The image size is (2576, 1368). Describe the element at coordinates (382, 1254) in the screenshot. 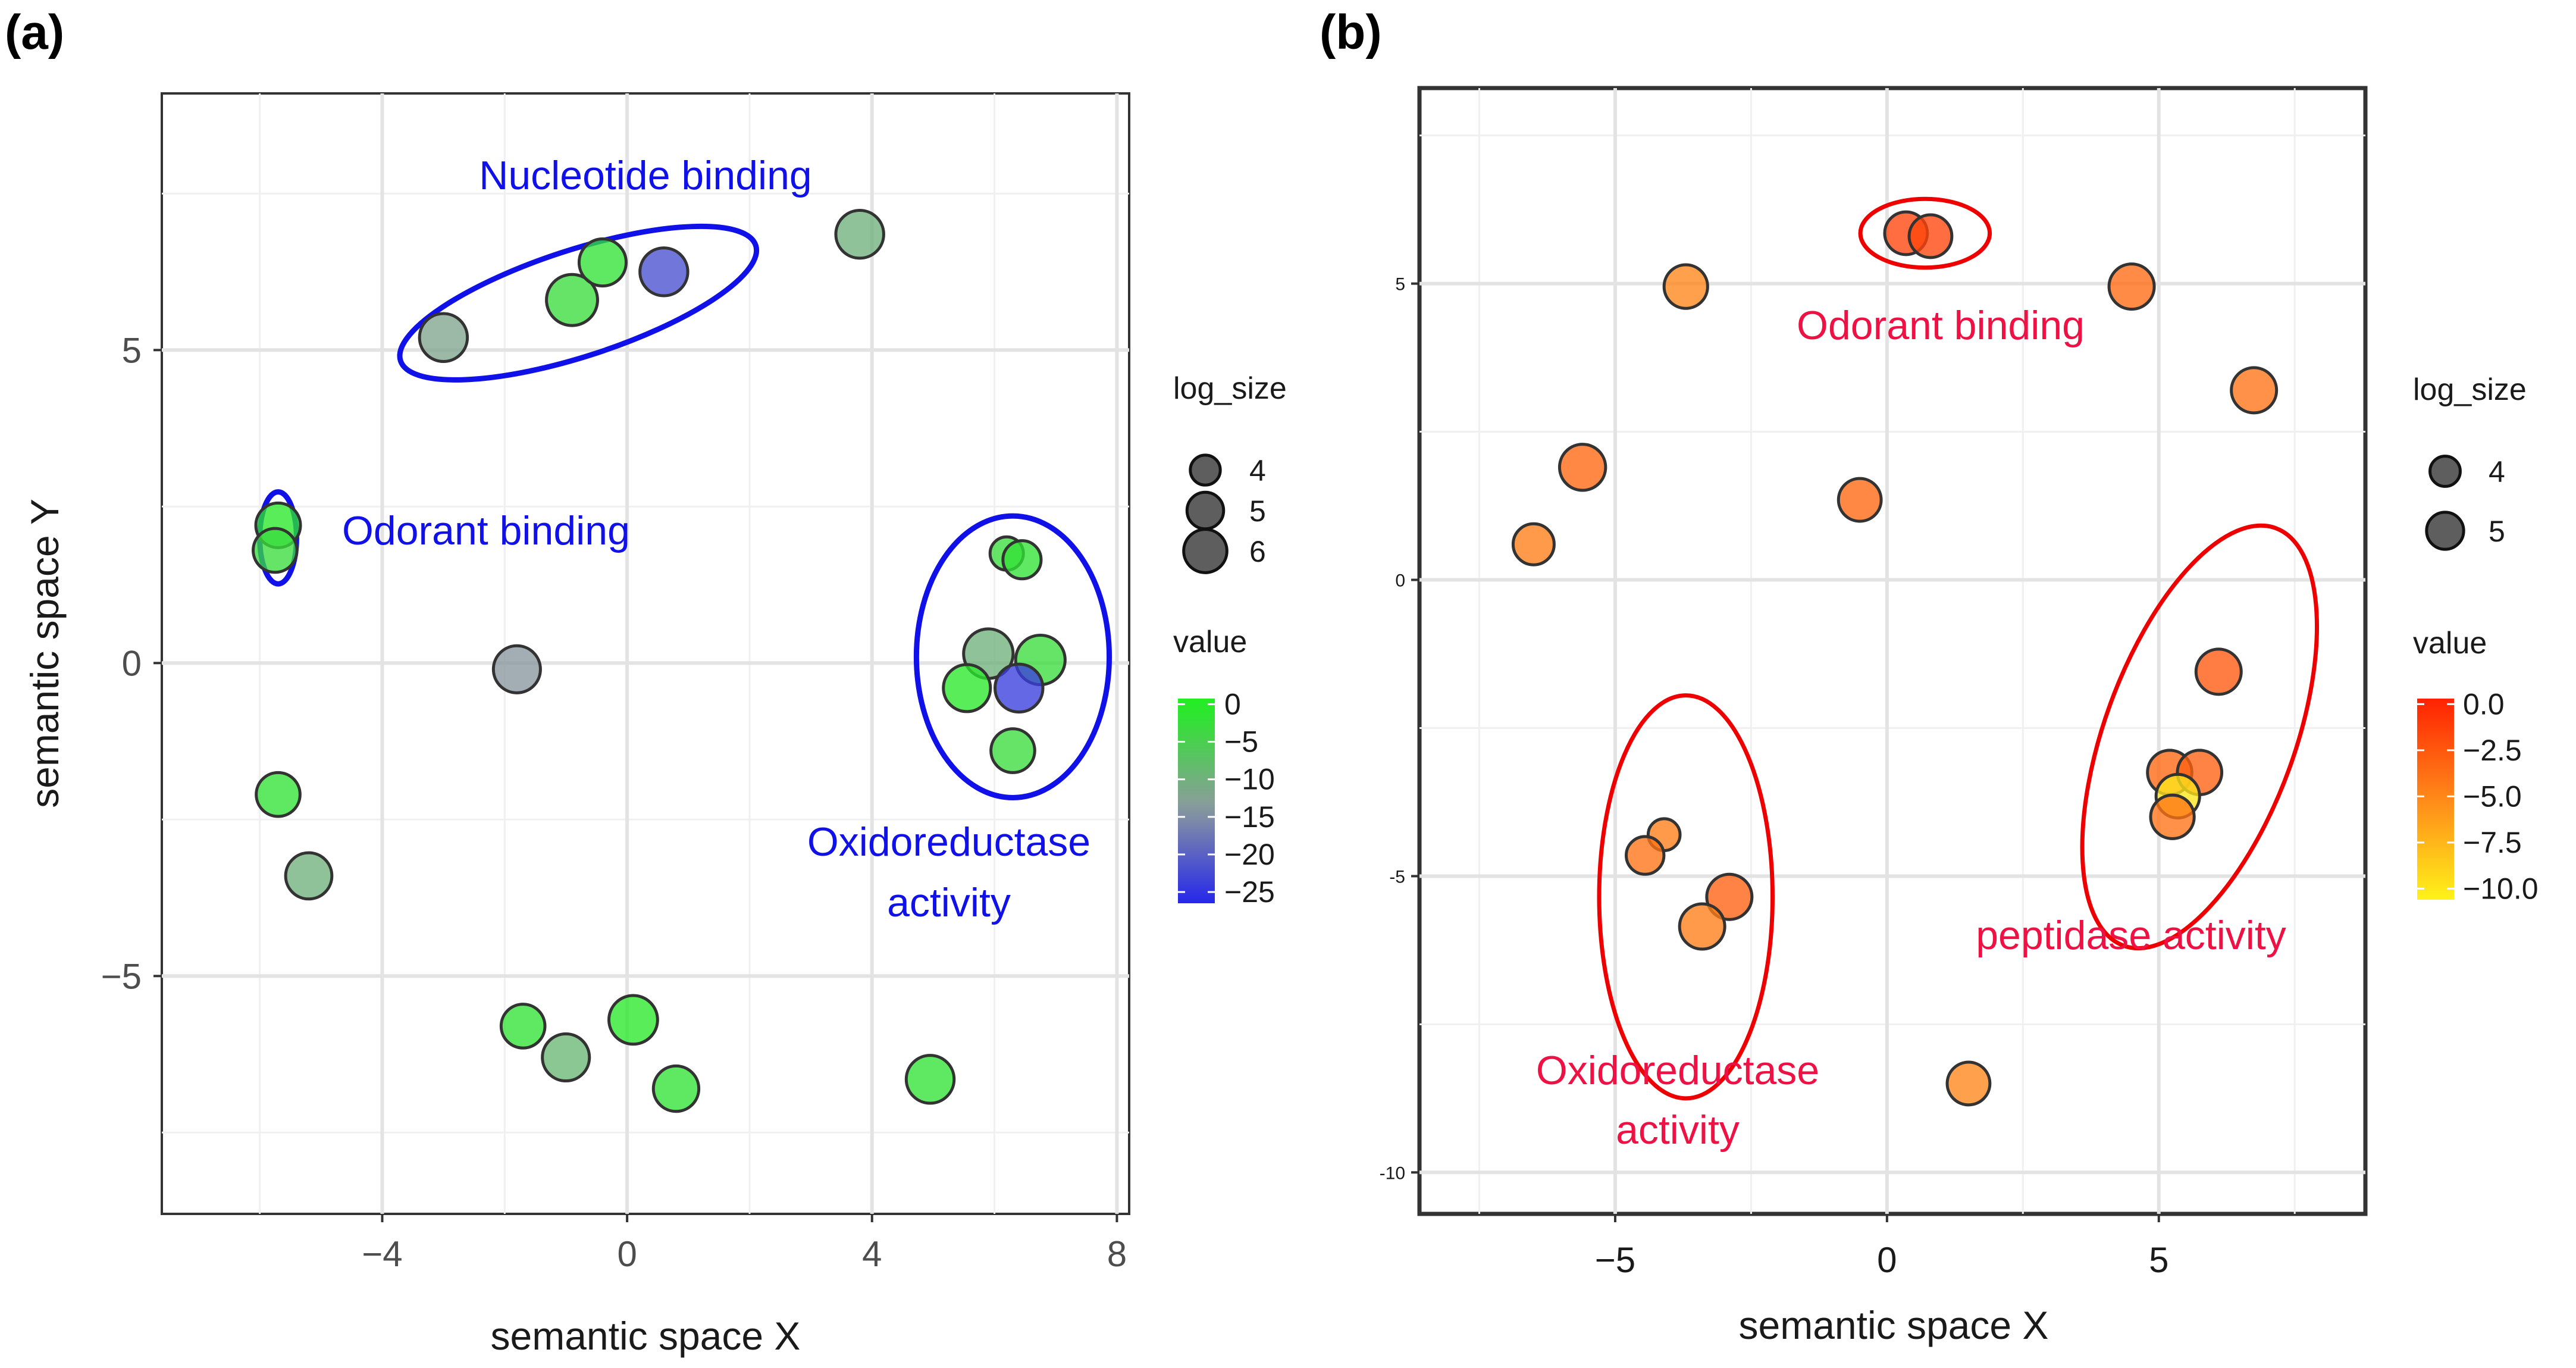

I see `x-tick-label: −4` at that location.